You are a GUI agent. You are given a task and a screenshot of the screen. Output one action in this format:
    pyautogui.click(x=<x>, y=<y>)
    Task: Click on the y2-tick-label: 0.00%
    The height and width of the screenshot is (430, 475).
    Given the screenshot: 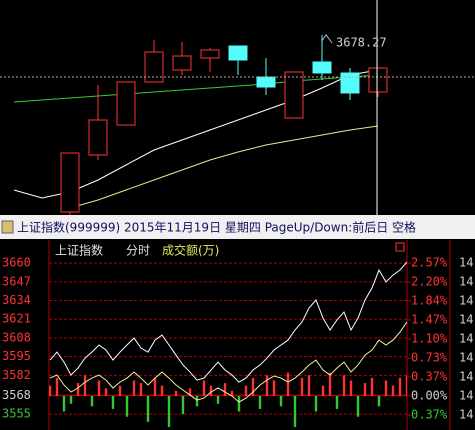 What is the action you would take?
    pyautogui.click(x=429, y=396)
    